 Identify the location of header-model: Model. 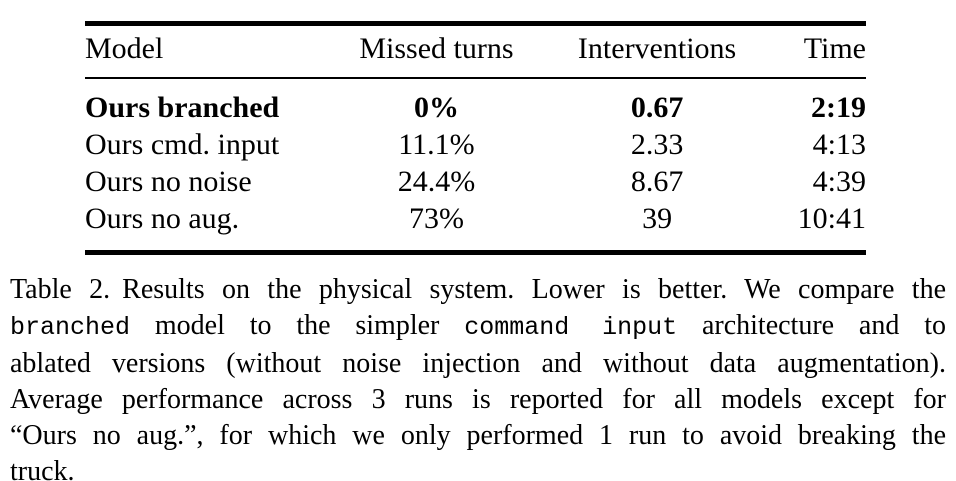
(206, 51).